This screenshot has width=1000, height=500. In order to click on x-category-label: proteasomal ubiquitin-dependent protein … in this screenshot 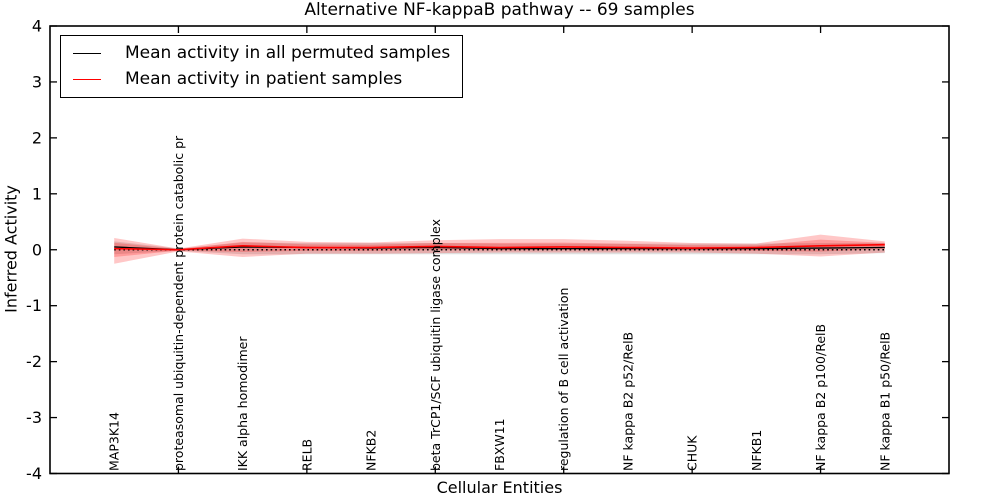, I will do `click(178, 303)`.